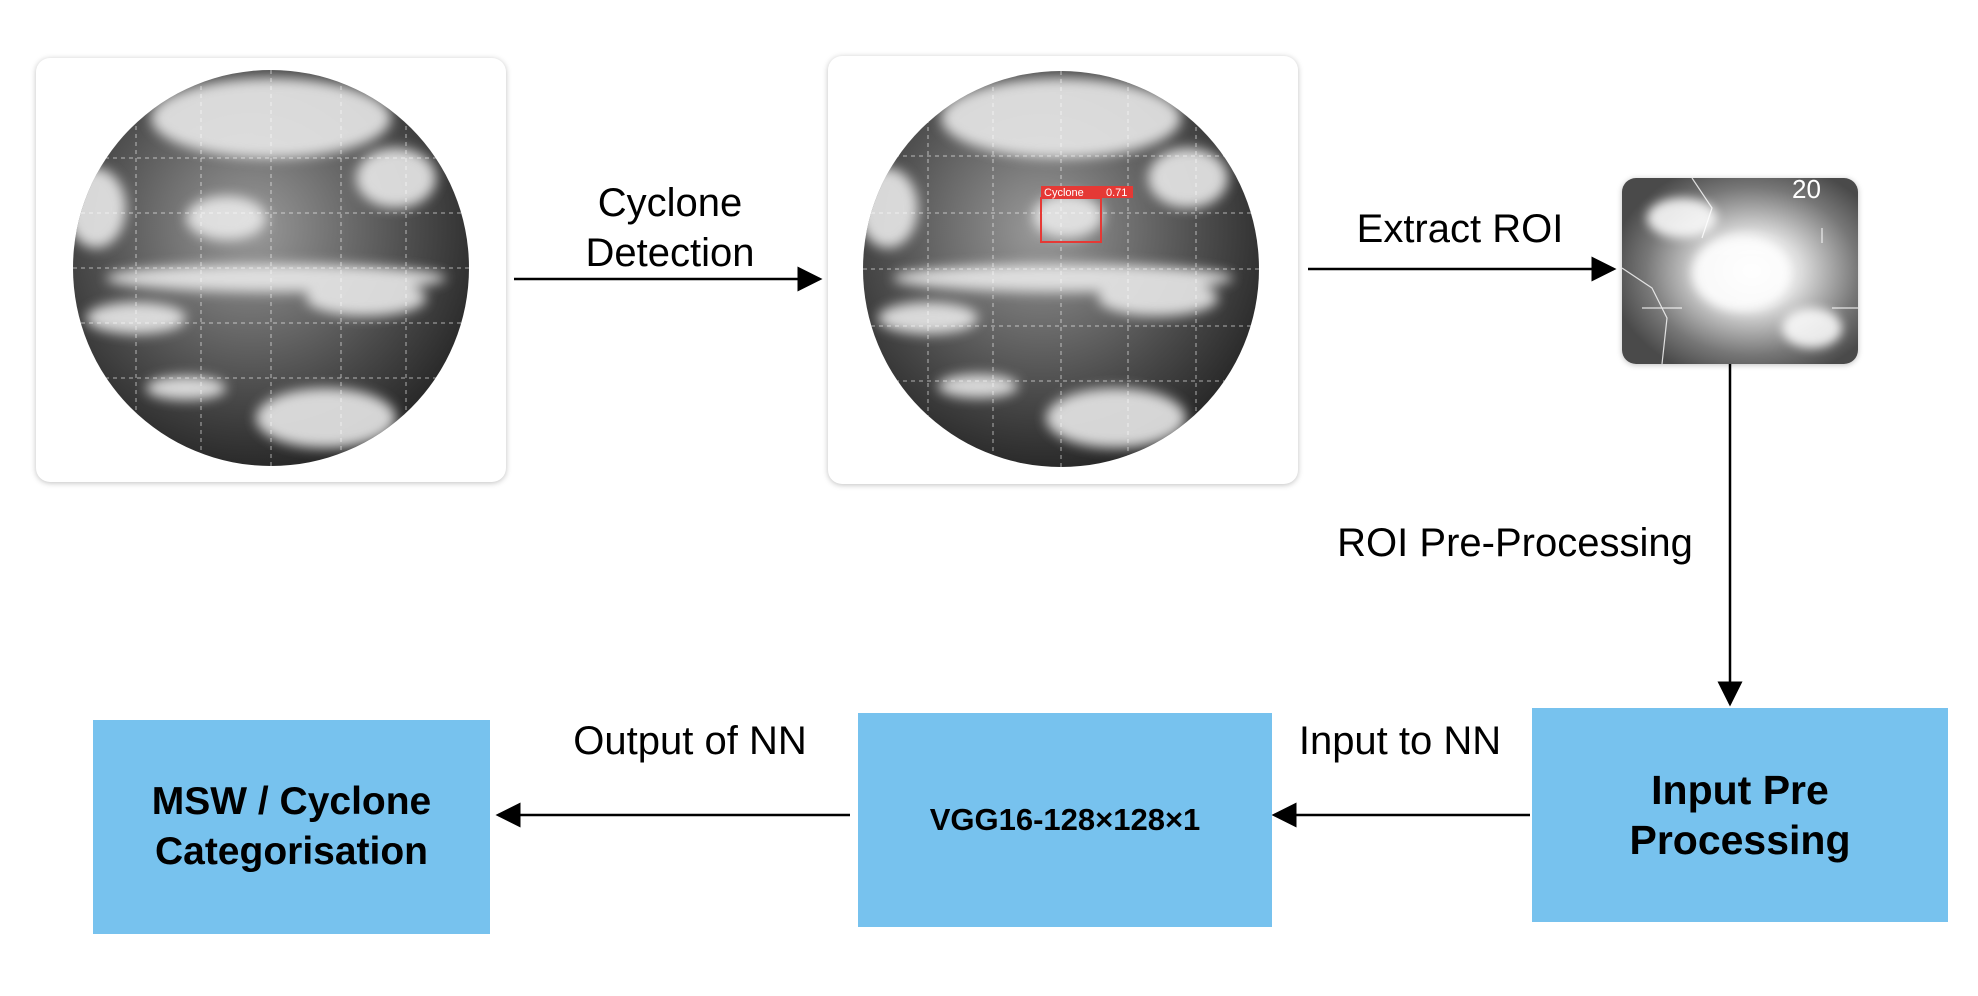 This screenshot has height=996, width=1978. Describe the element at coordinates (1116, 193) in the screenshot. I see `detection-score-label: 0.71` at that location.